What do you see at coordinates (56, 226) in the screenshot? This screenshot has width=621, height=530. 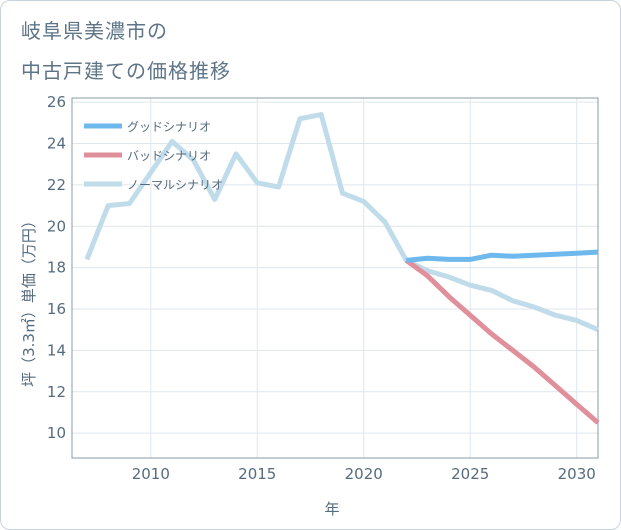 I see `y-tick-label: 20` at bounding box center [56, 226].